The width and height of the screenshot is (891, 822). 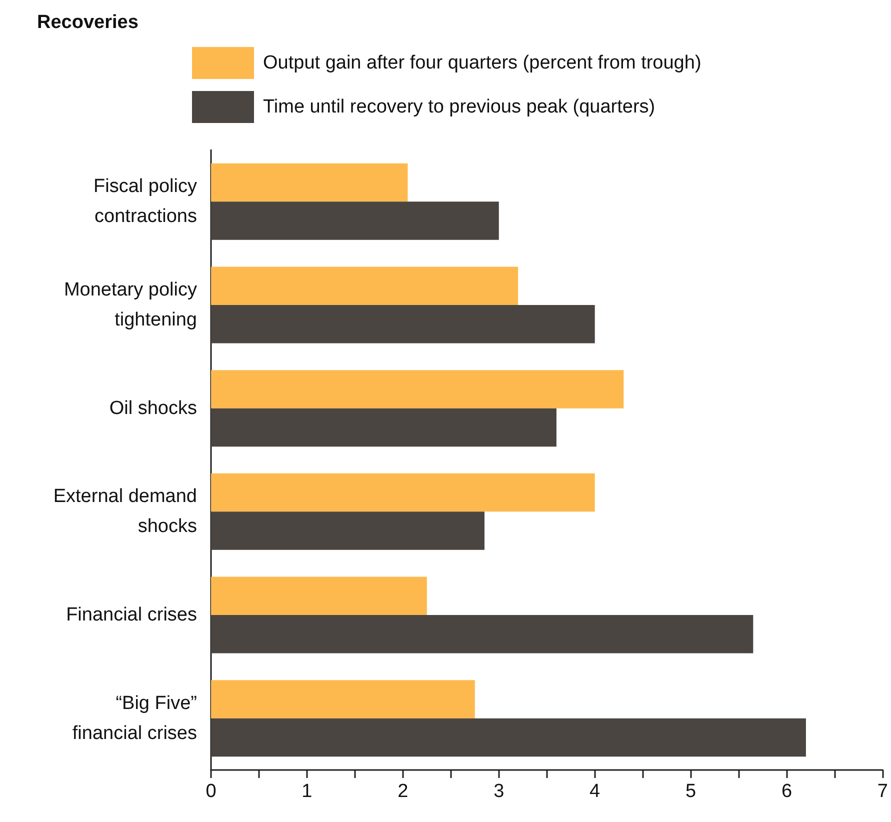 What do you see at coordinates (131, 615) in the screenshot?
I see `y-tick-label: Financial crises` at bounding box center [131, 615].